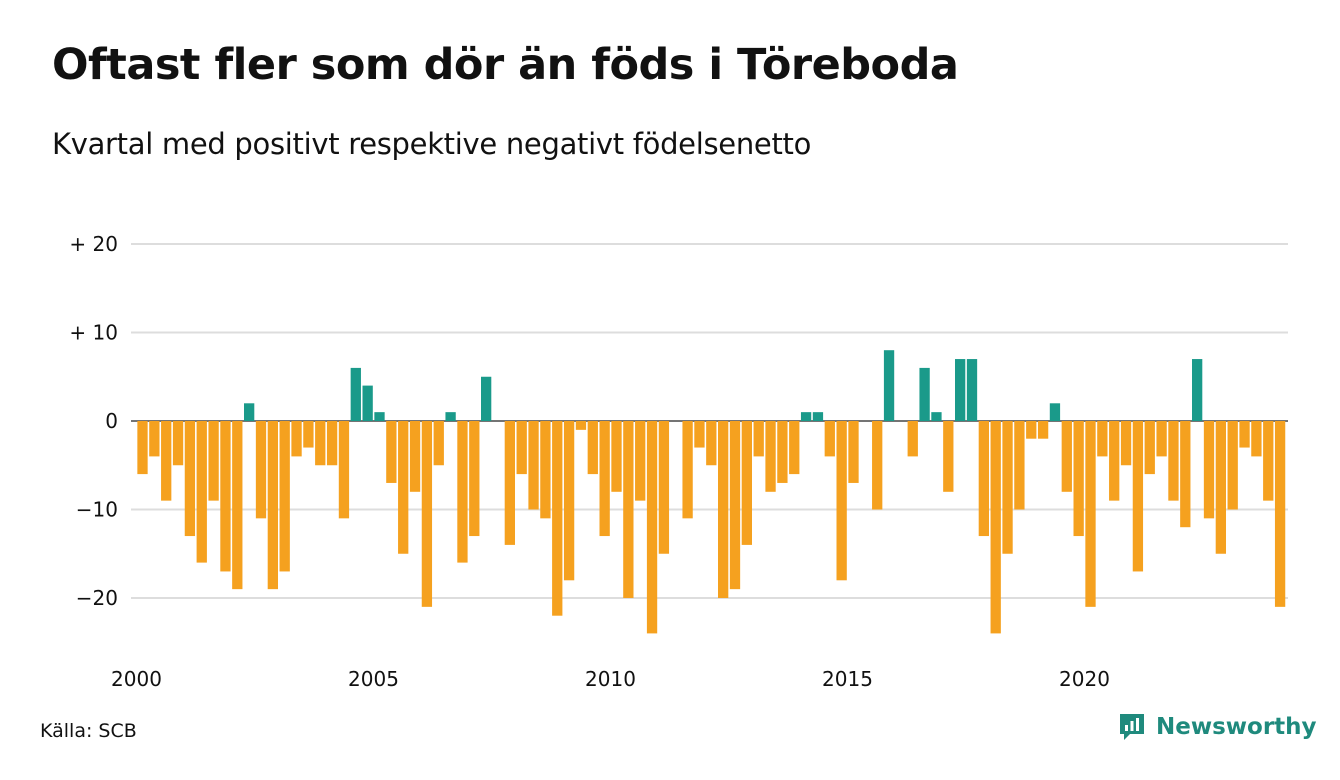 Image resolution: width=1340 pixels, height=780 pixels. Describe the element at coordinates (847, 679) in the screenshot. I see `x-tick-label: 2015` at that location.